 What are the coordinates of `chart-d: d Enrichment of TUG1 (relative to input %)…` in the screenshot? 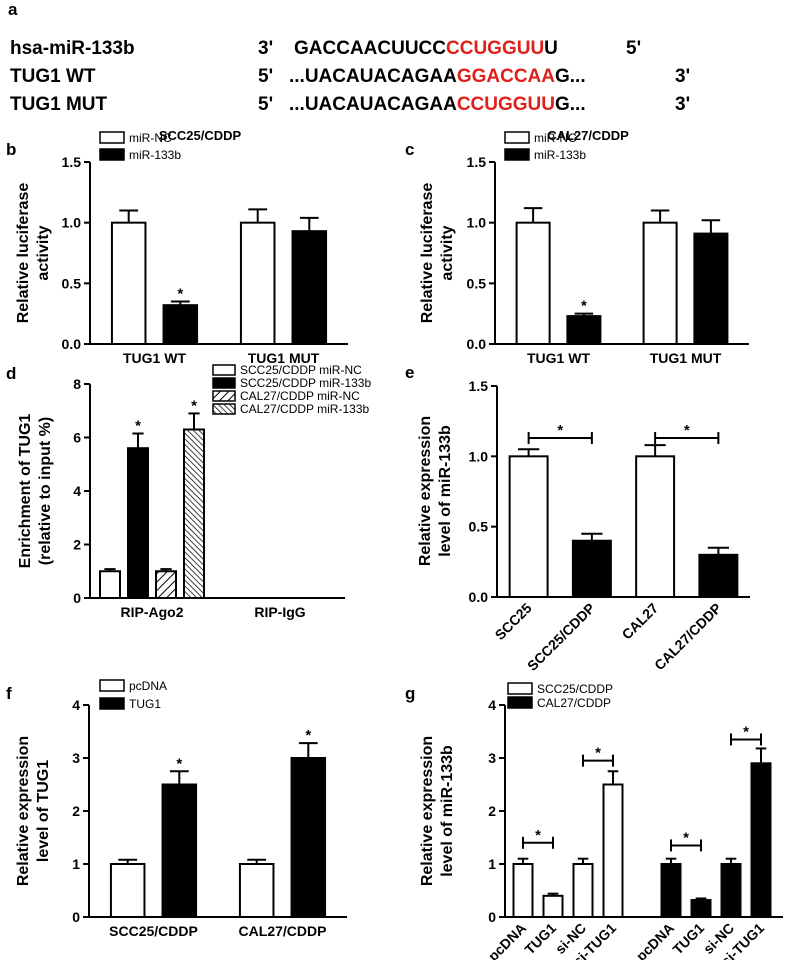 It's located at (188, 491).